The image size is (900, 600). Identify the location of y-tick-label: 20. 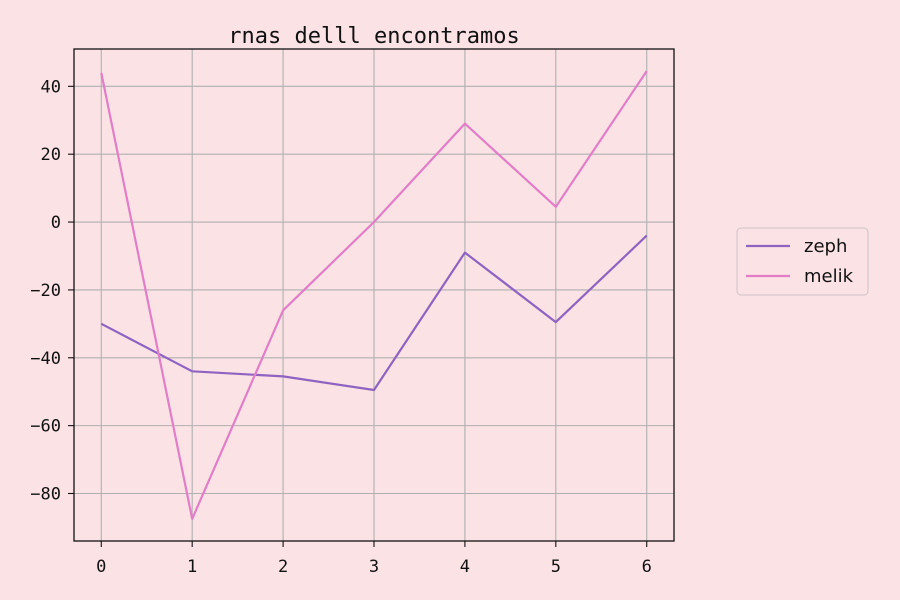
(51, 155).